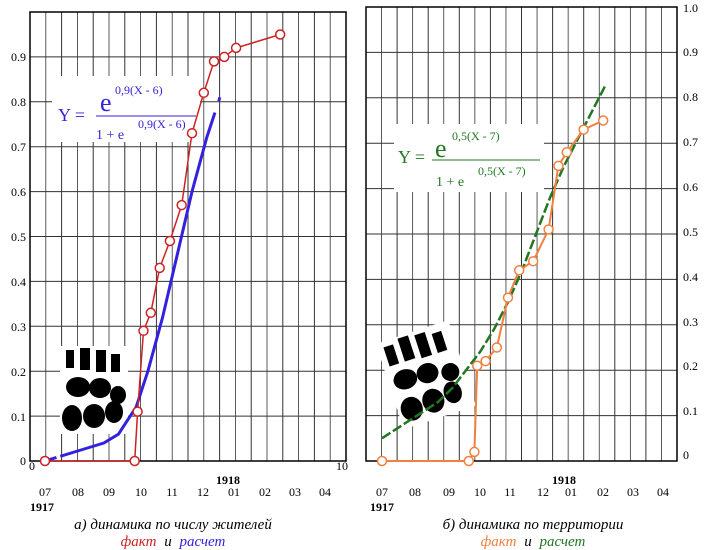 The image size is (709, 550). Describe the element at coordinates (450, 182) in the screenshot. I see `chart-right-formula-den-prefix: 1 + e` at that location.